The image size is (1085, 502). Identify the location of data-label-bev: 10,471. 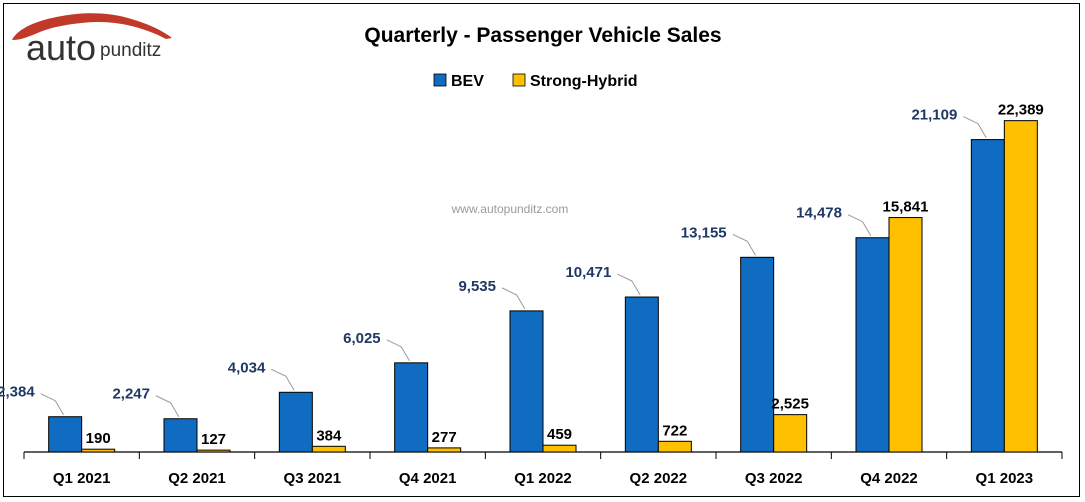
(588, 272).